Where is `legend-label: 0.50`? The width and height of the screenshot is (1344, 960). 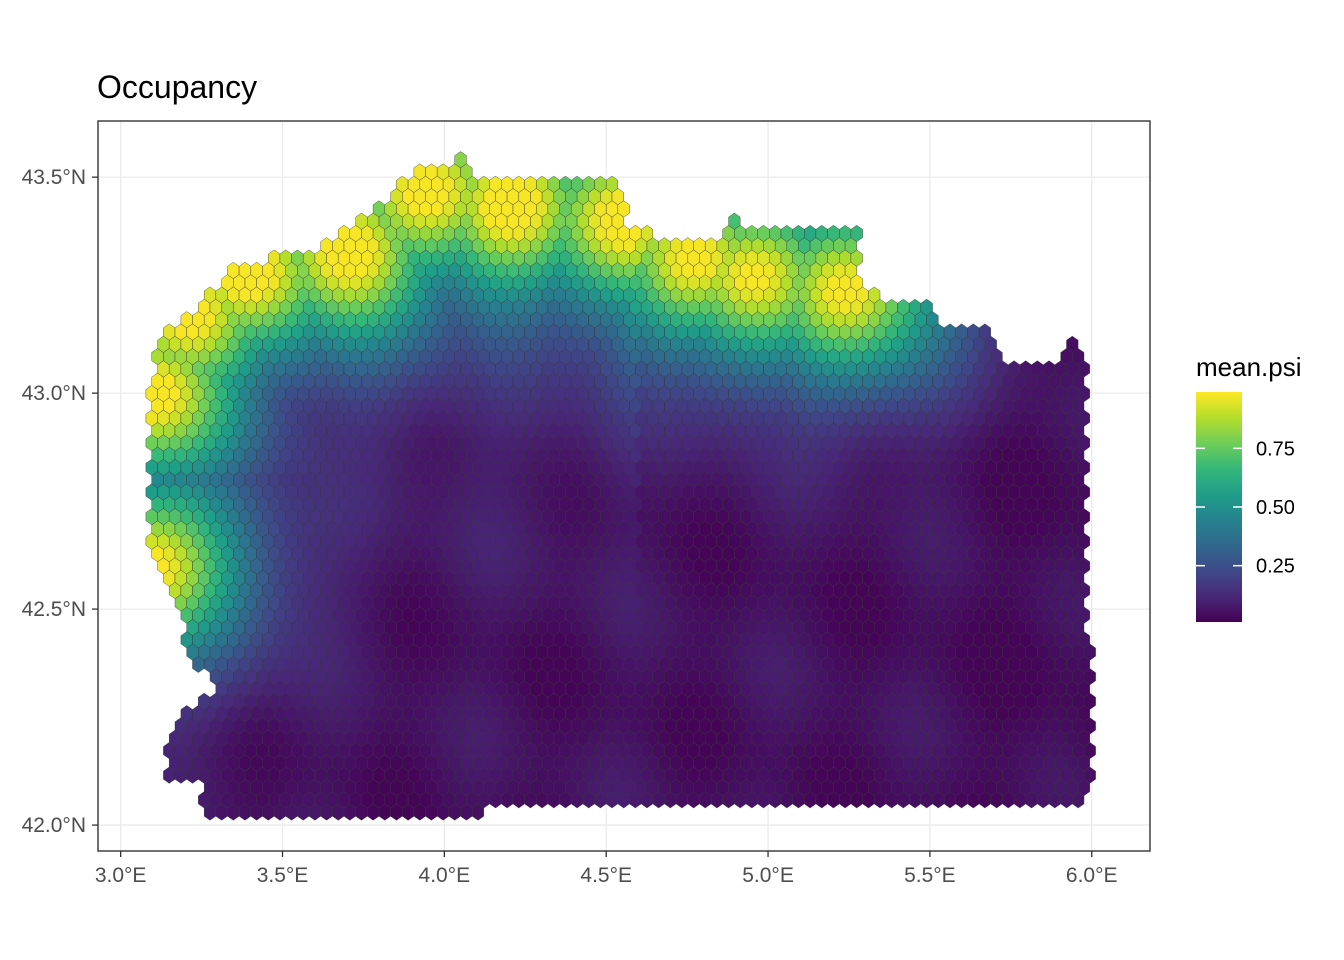 legend-label: 0.50 is located at coordinates (1275, 508).